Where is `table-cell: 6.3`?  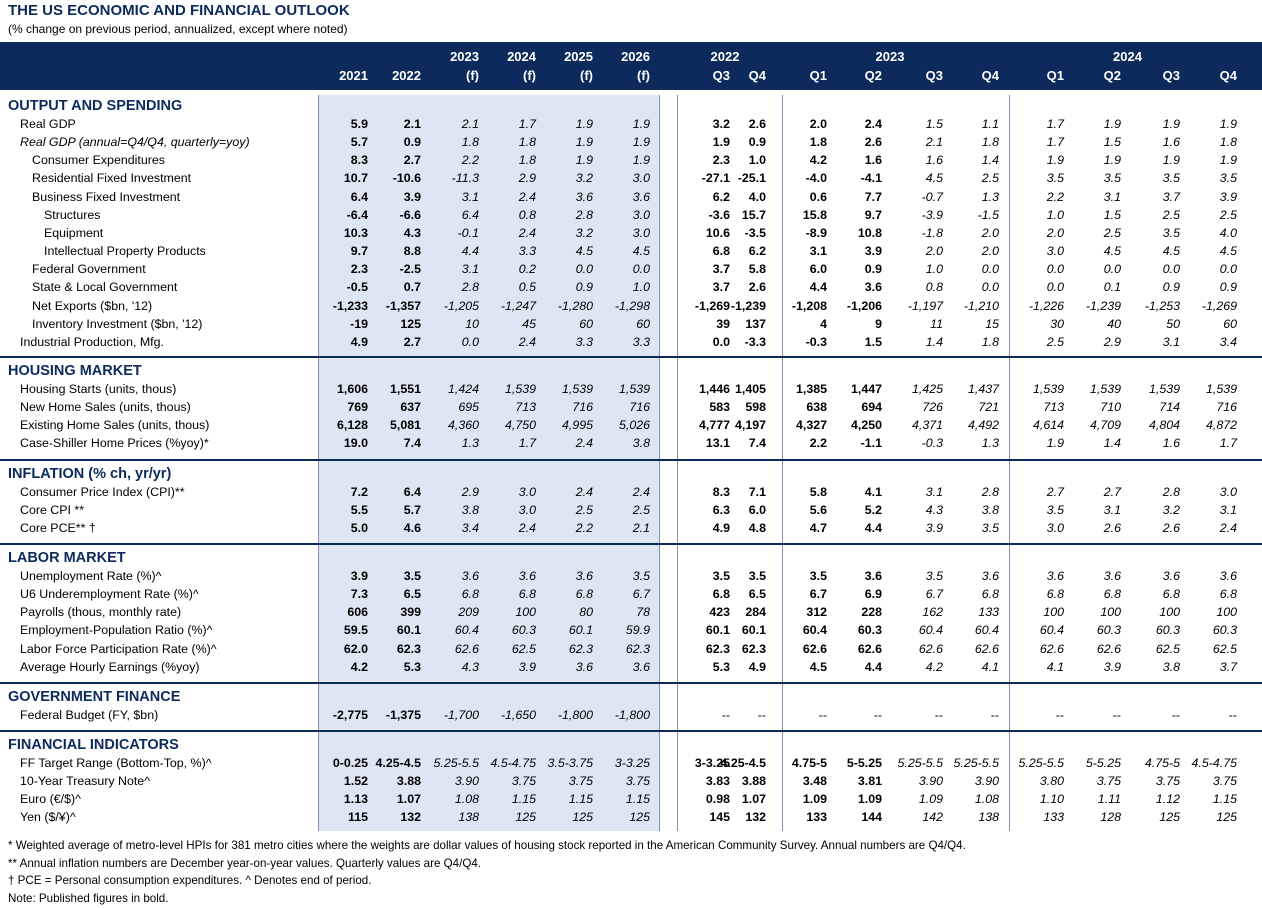
table-cell: 6.3 is located at coordinates (721, 510).